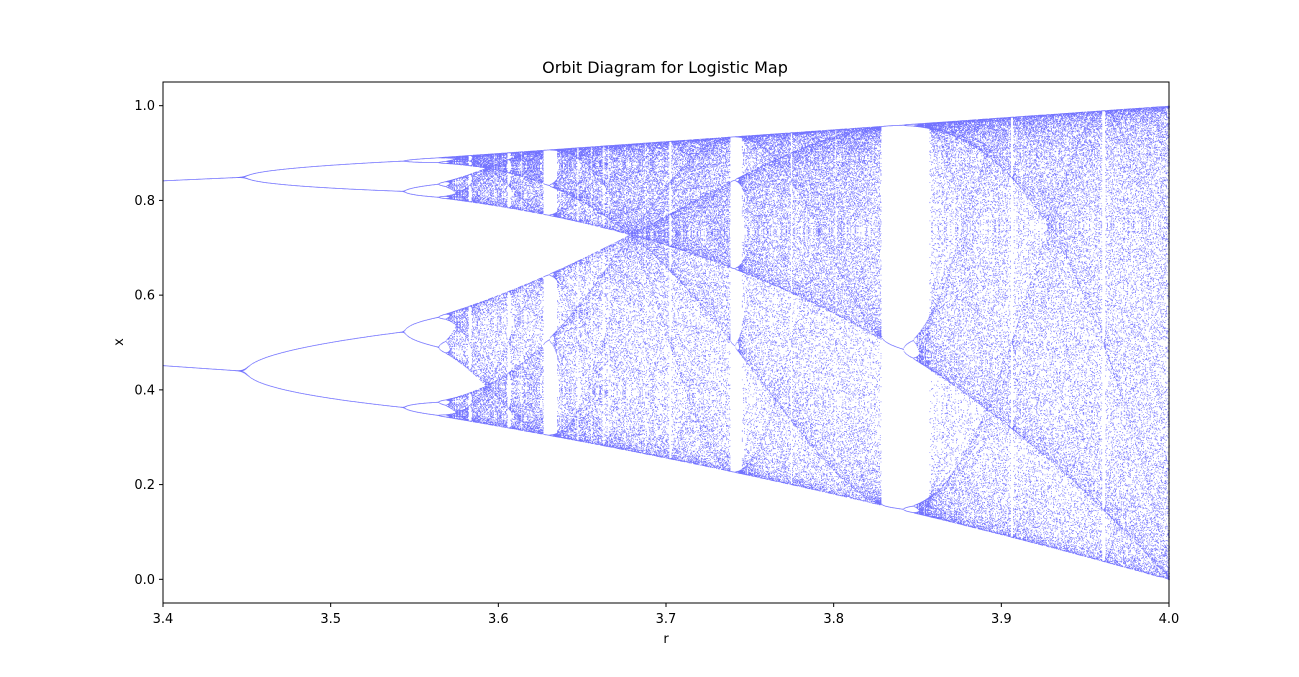 The image size is (1299, 677). Describe the element at coordinates (144, 296) in the screenshot. I see `y-tick-label: 0.6` at that location.